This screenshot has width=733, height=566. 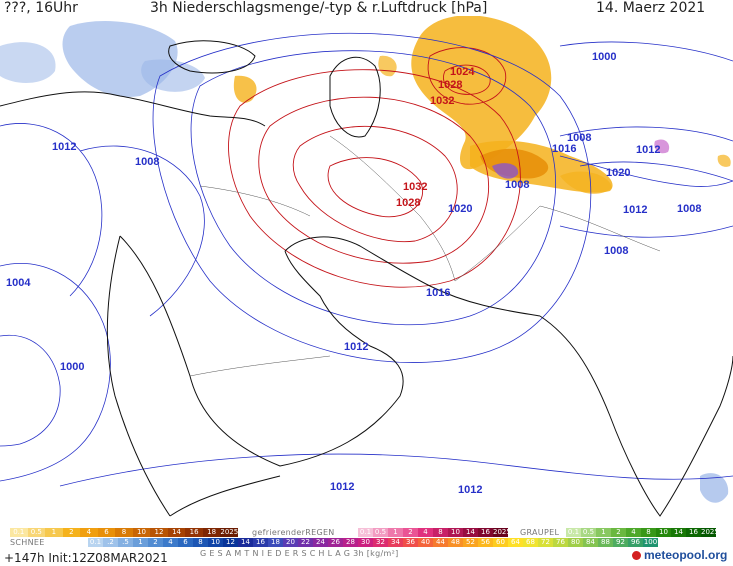 What do you see at coordinates (138, 376) in the screenshot?
I see `red-sea-coast` at bounding box center [138, 376].